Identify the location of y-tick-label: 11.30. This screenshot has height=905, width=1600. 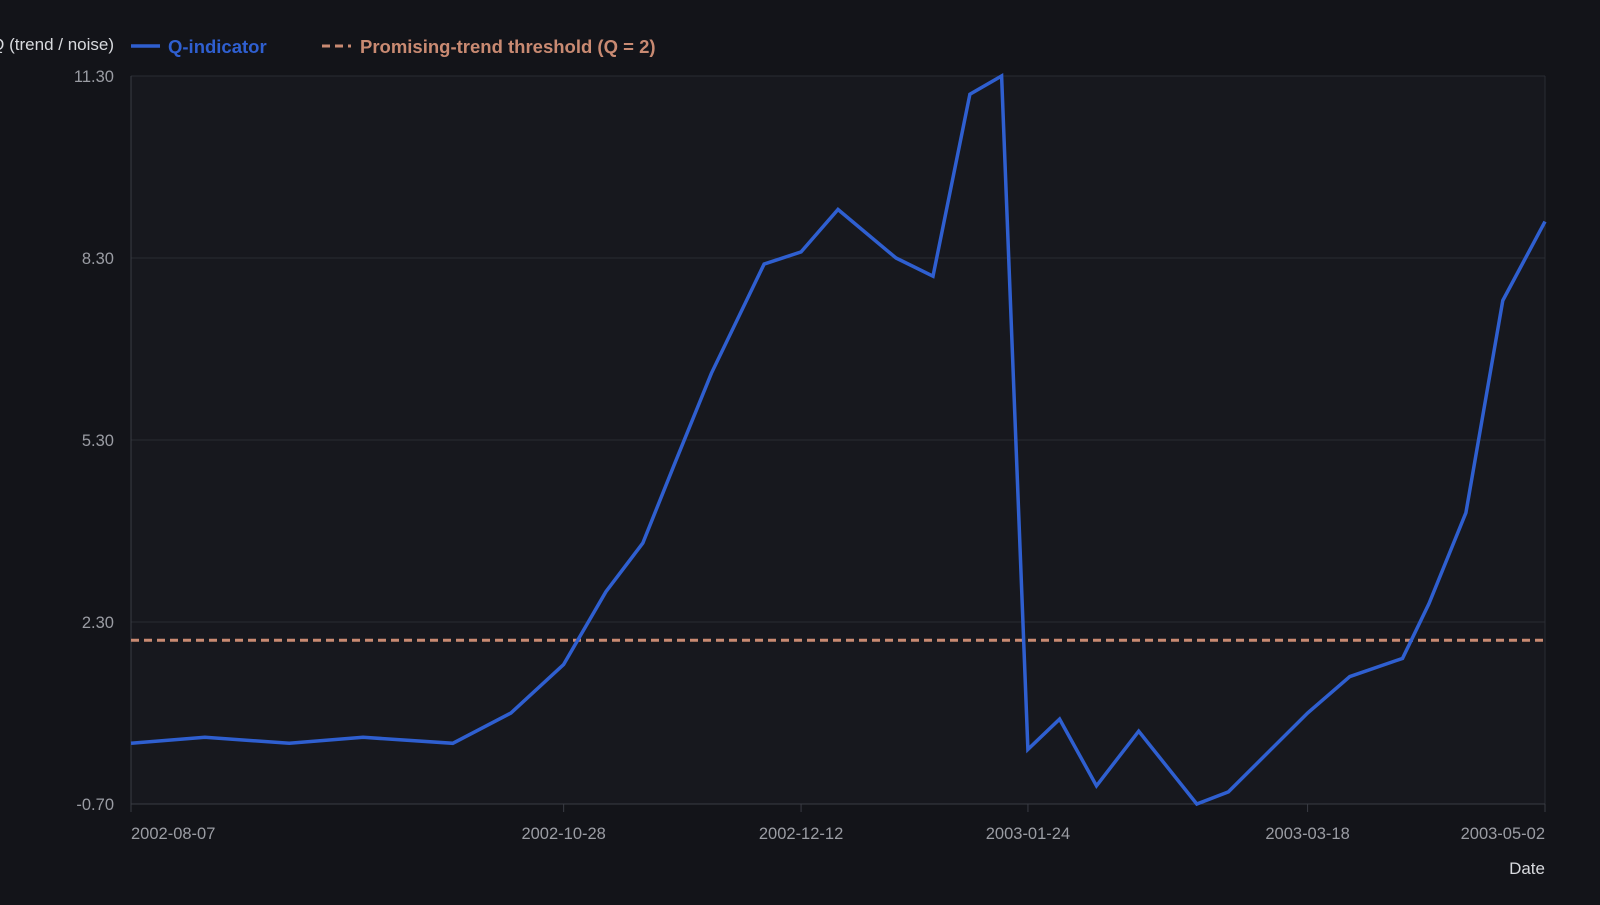
(94, 77).